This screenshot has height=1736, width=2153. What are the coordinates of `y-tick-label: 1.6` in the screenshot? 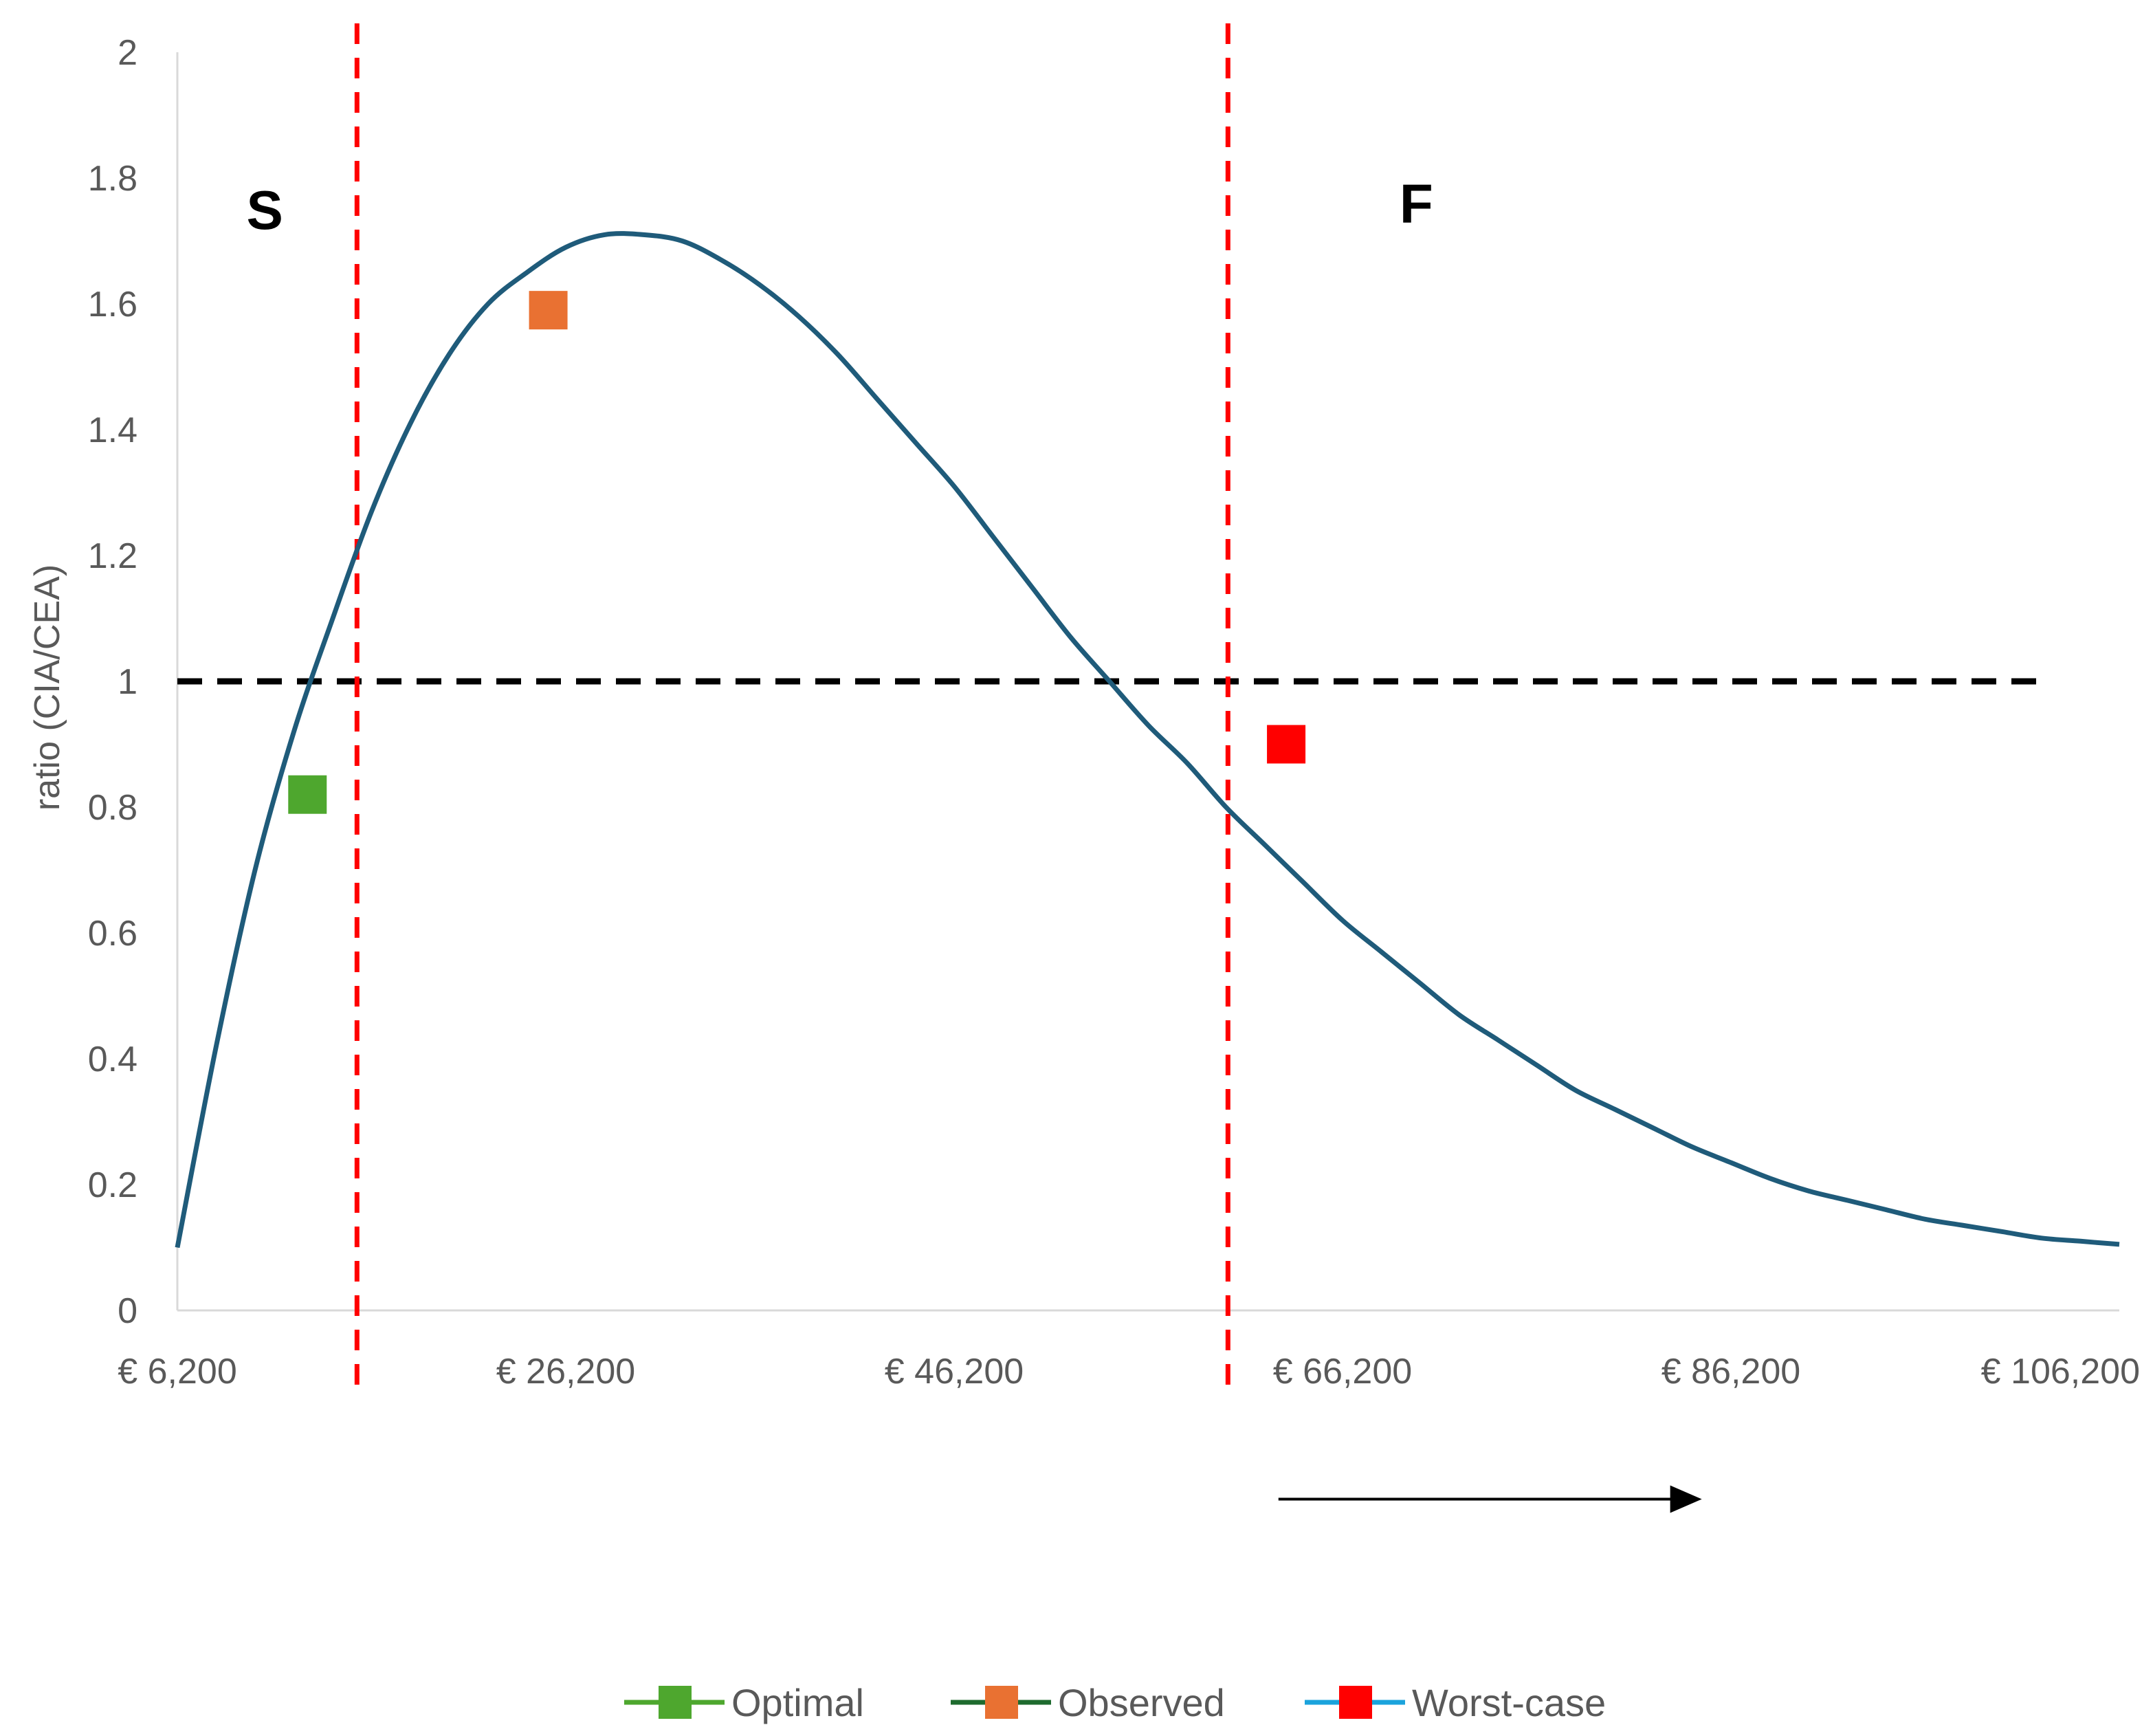 It's located at (113, 305).